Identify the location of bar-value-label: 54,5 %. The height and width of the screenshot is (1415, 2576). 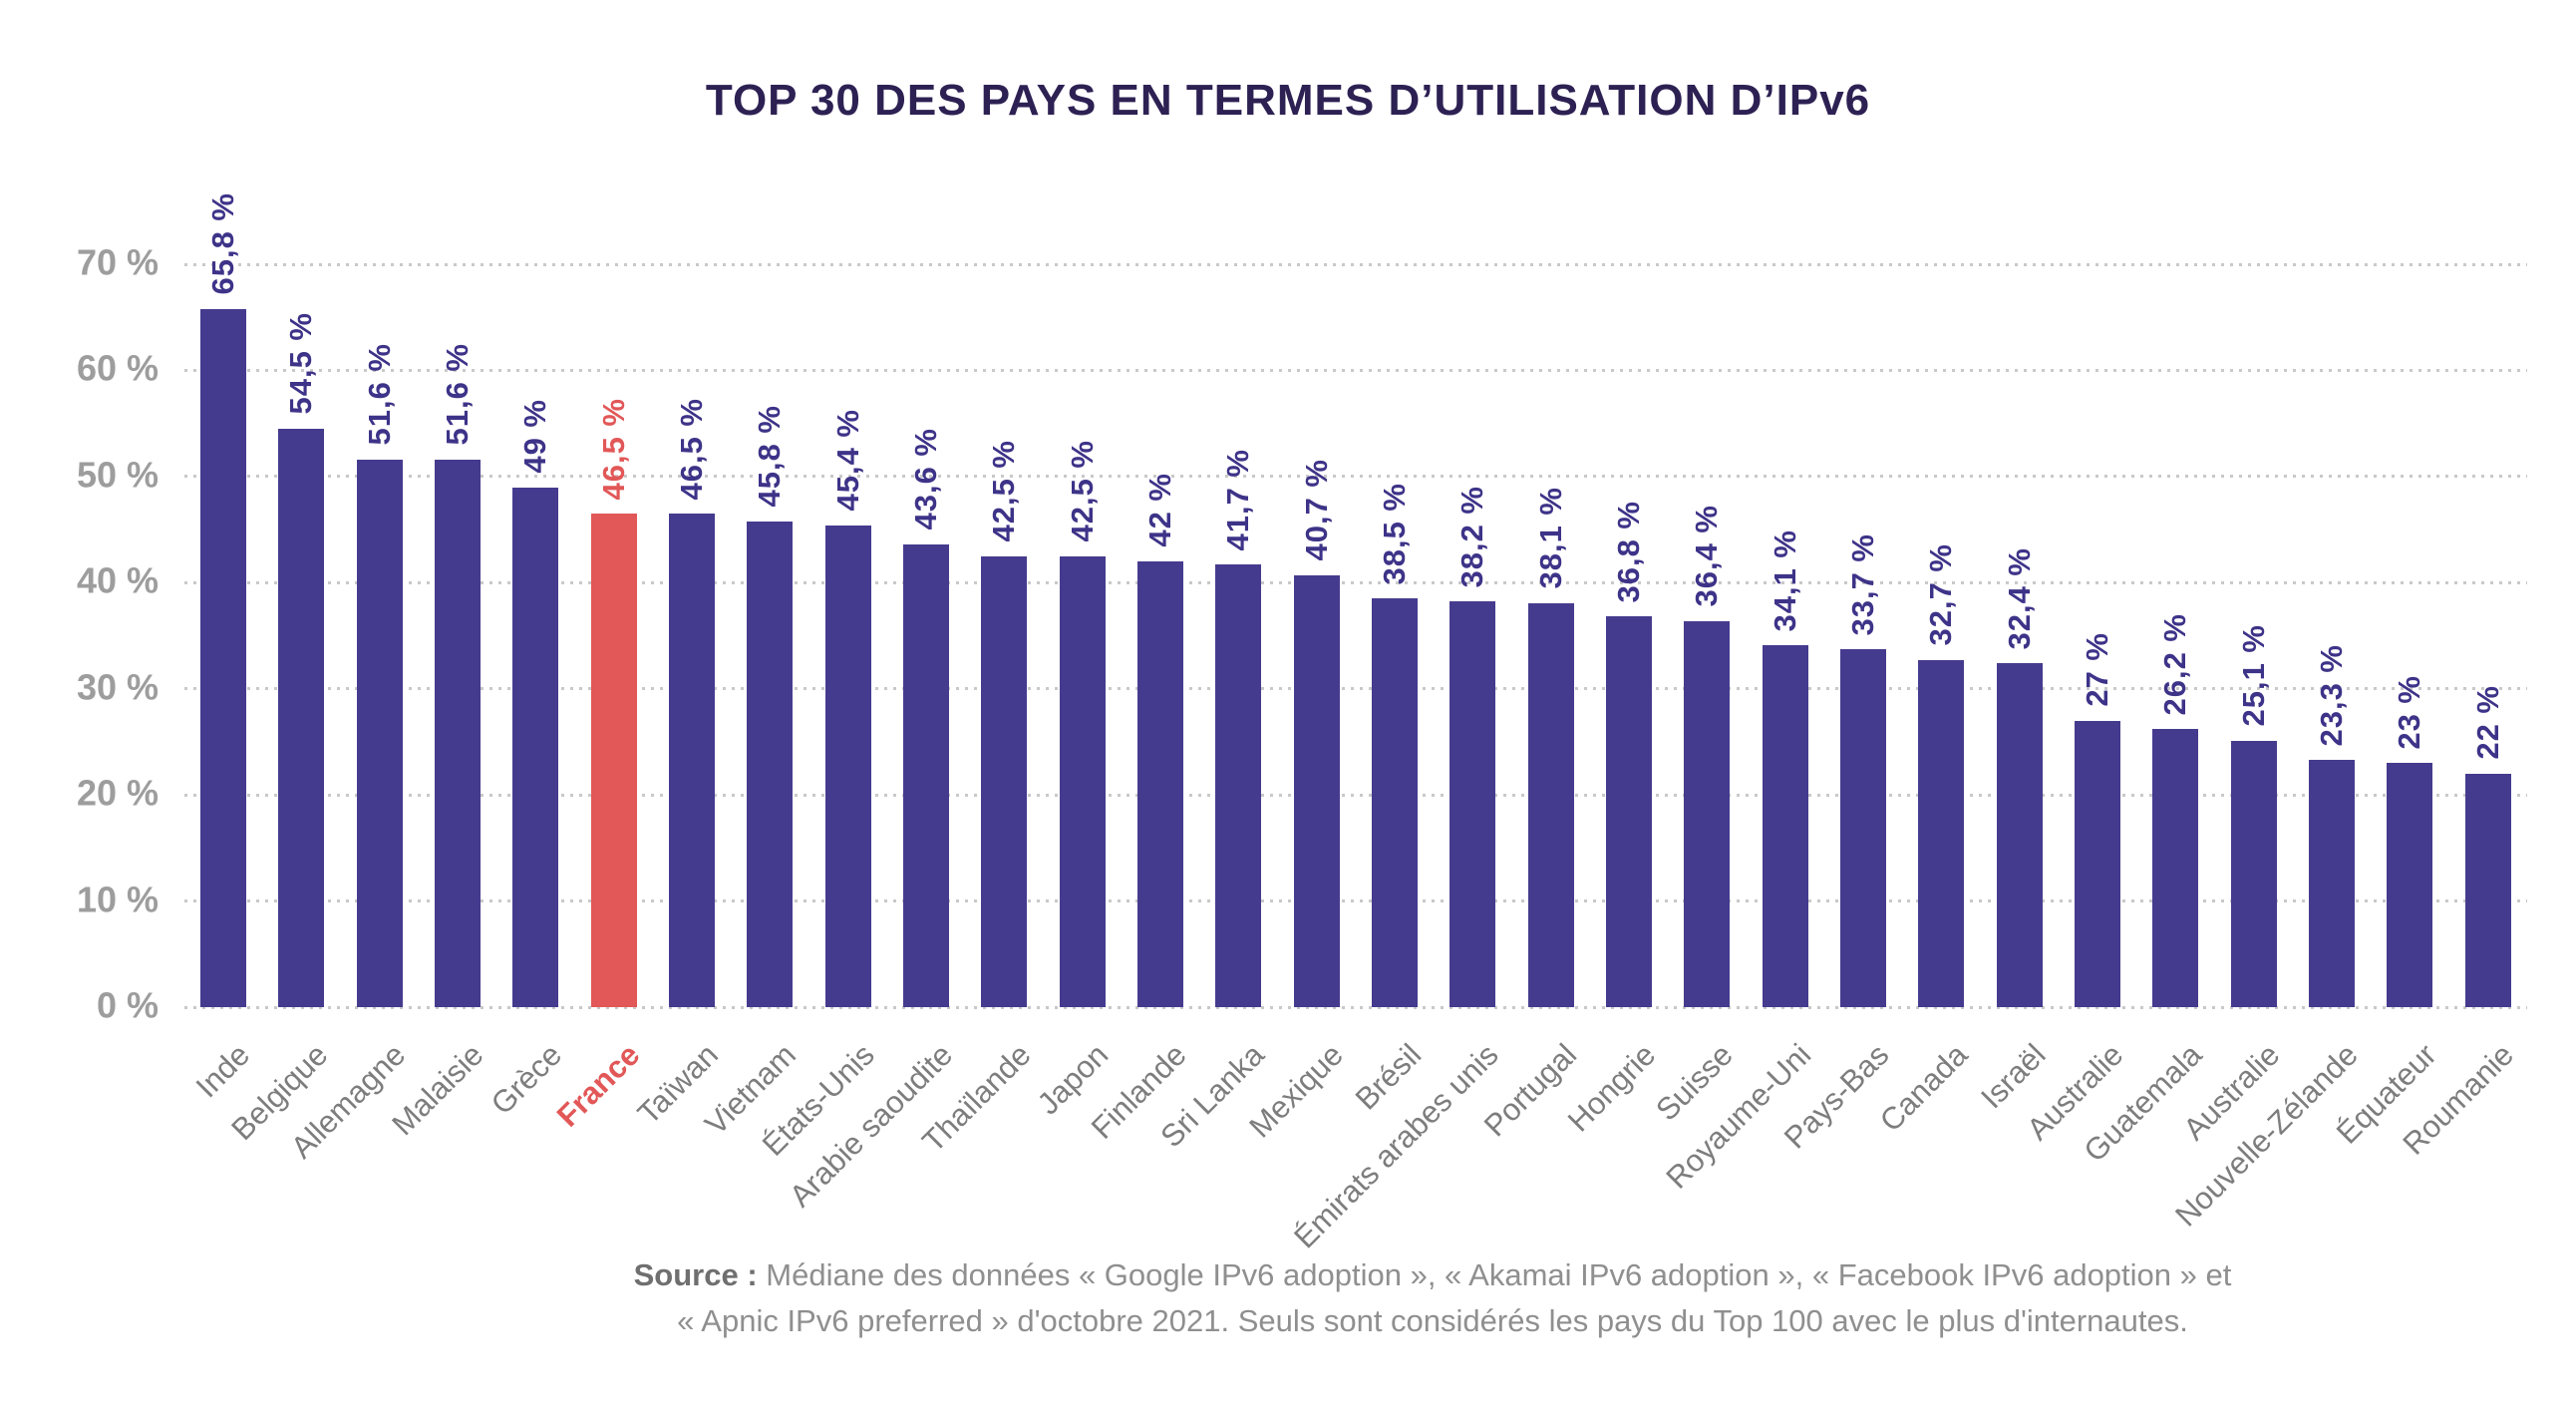
(301, 363).